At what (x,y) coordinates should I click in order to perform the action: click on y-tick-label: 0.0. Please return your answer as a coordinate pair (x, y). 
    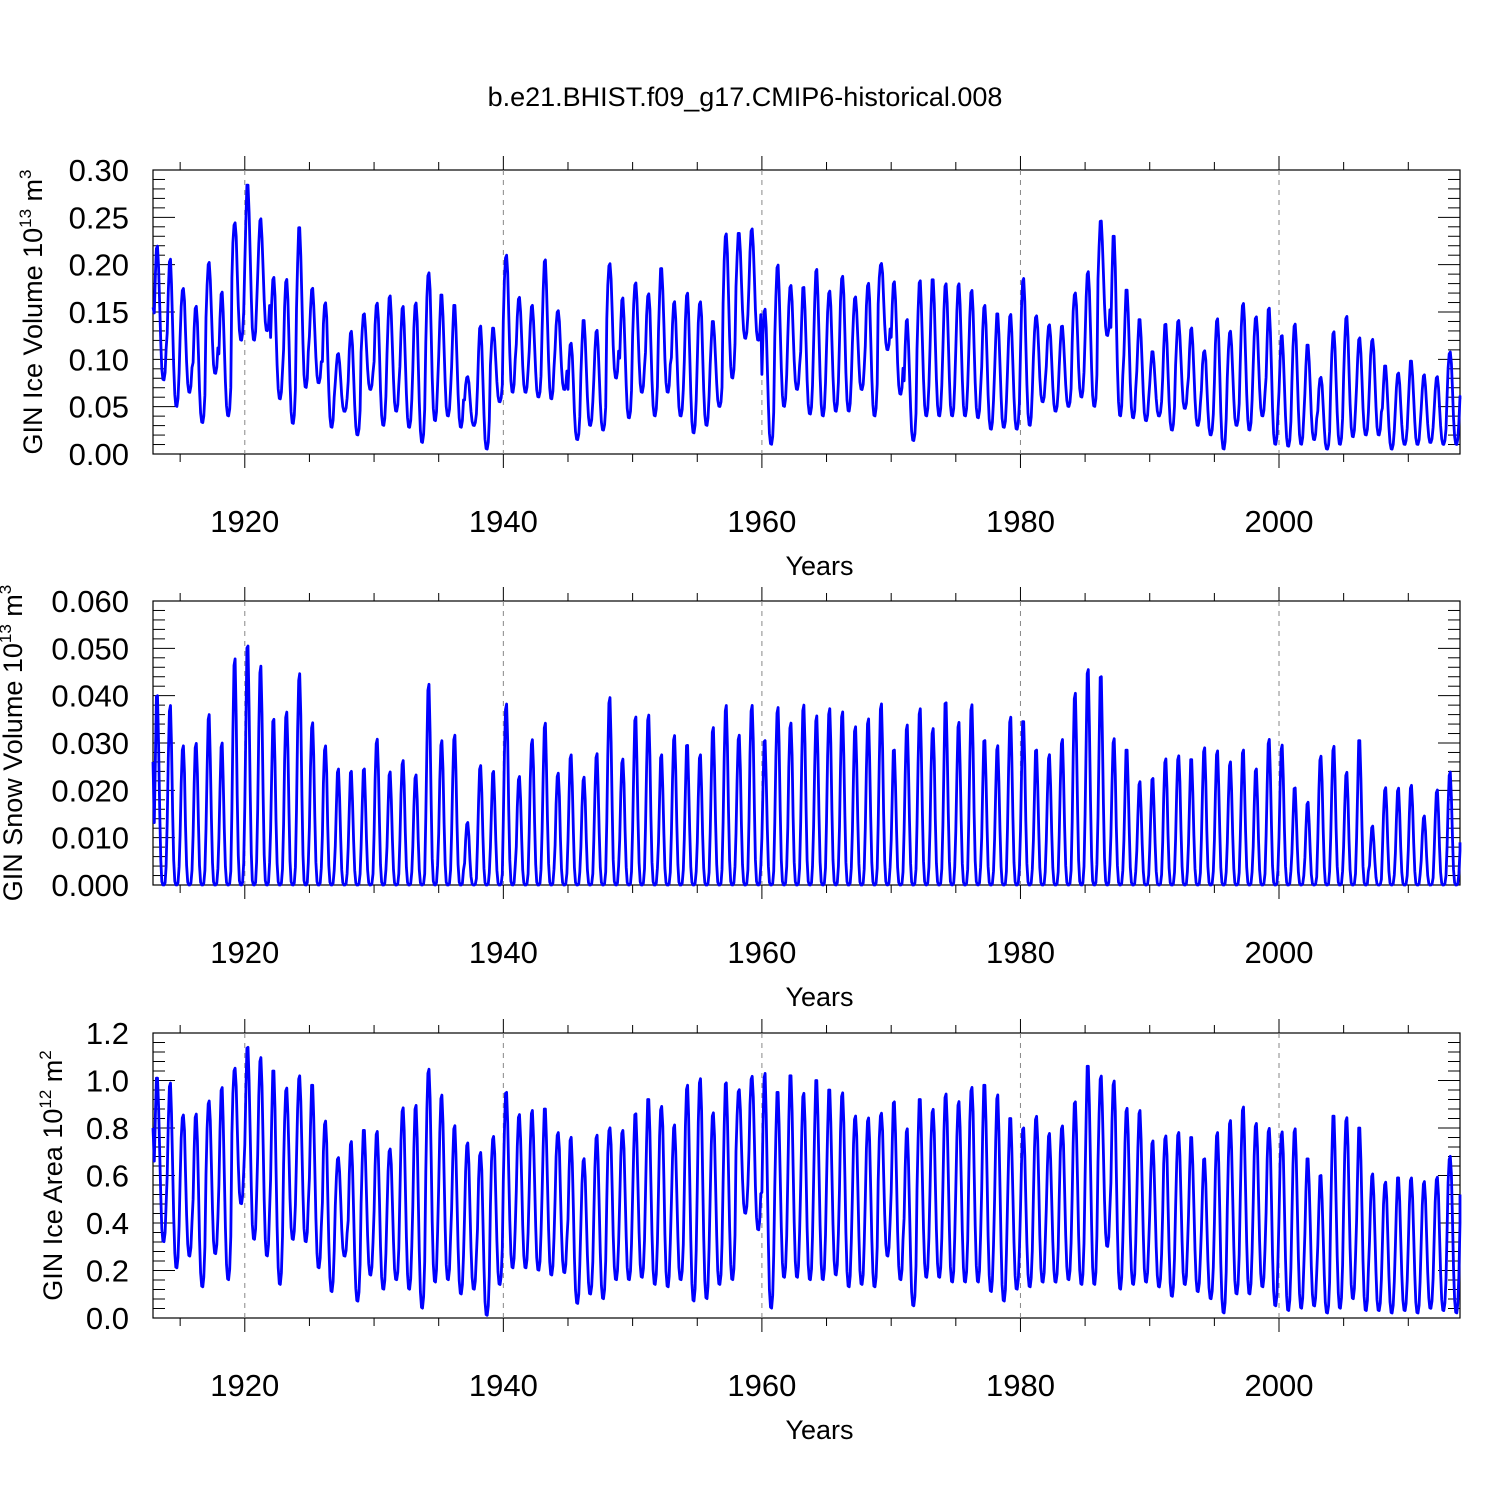
    Looking at the image, I should click on (107, 1318).